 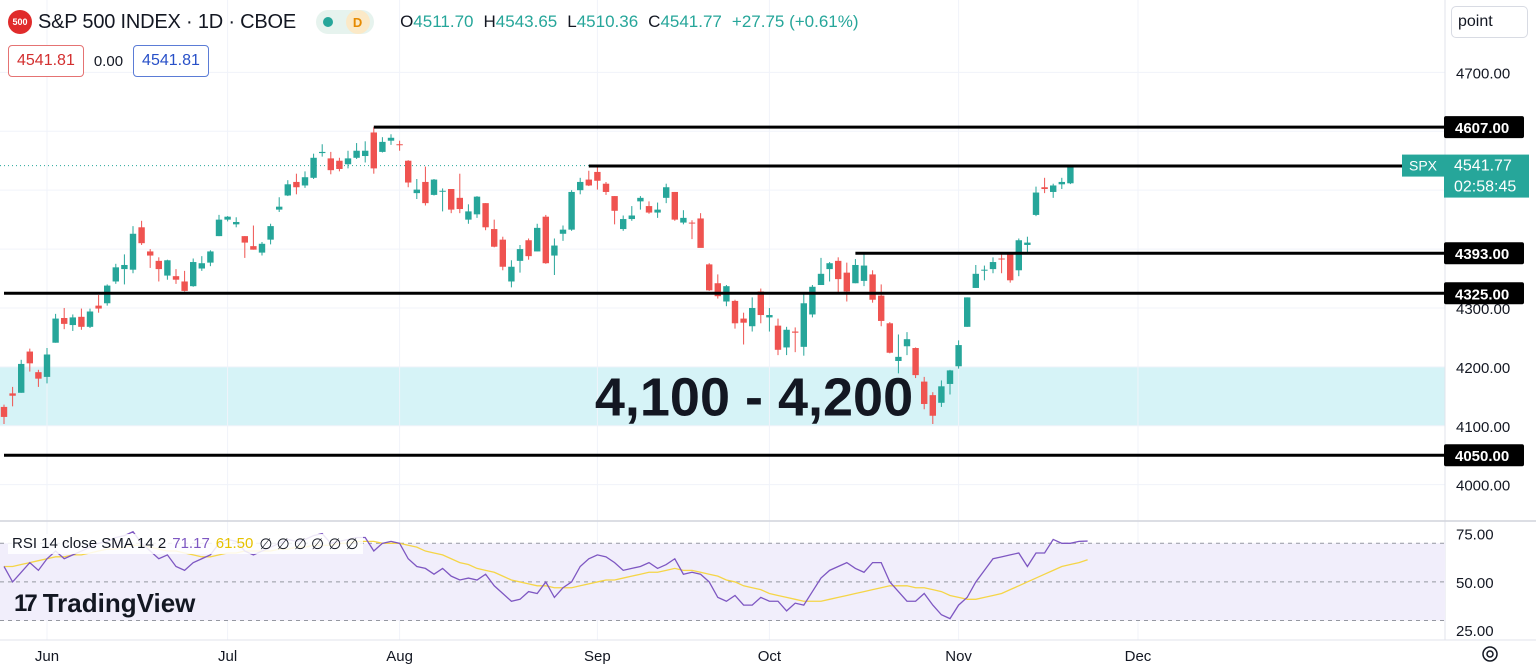 What do you see at coordinates (1423, 165) in the screenshot?
I see `symbol-tag` at bounding box center [1423, 165].